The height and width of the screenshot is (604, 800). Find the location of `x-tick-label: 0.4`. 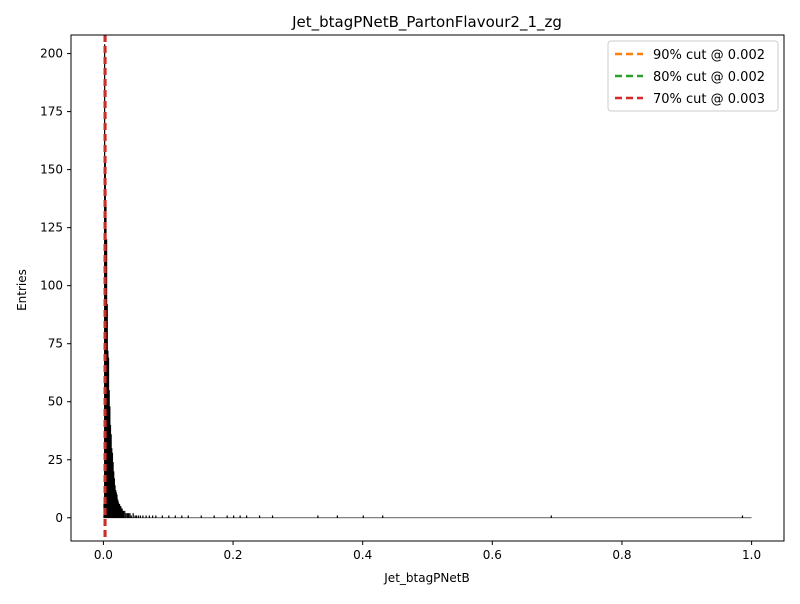

x-tick-label: 0.4 is located at coordinates (362, 555).